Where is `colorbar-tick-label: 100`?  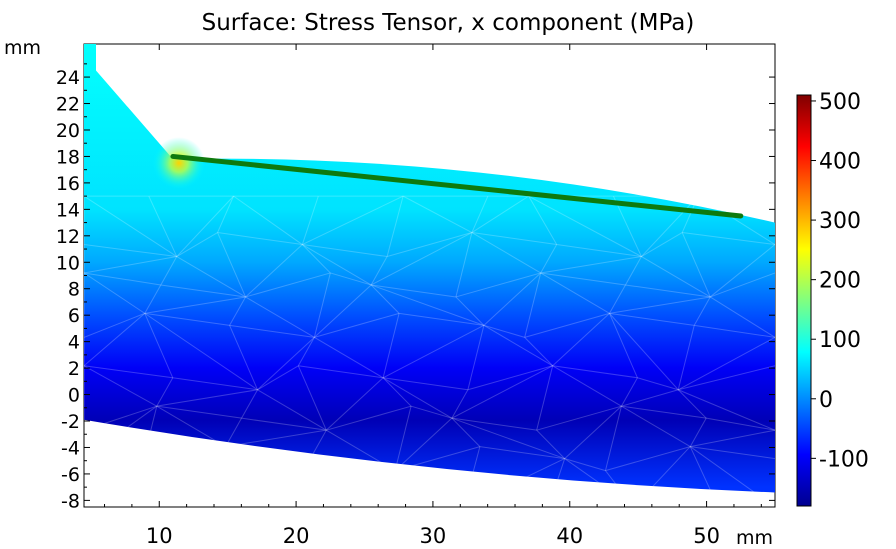
colorbar-tick-label: 100 is located at coordinates (840, 340).